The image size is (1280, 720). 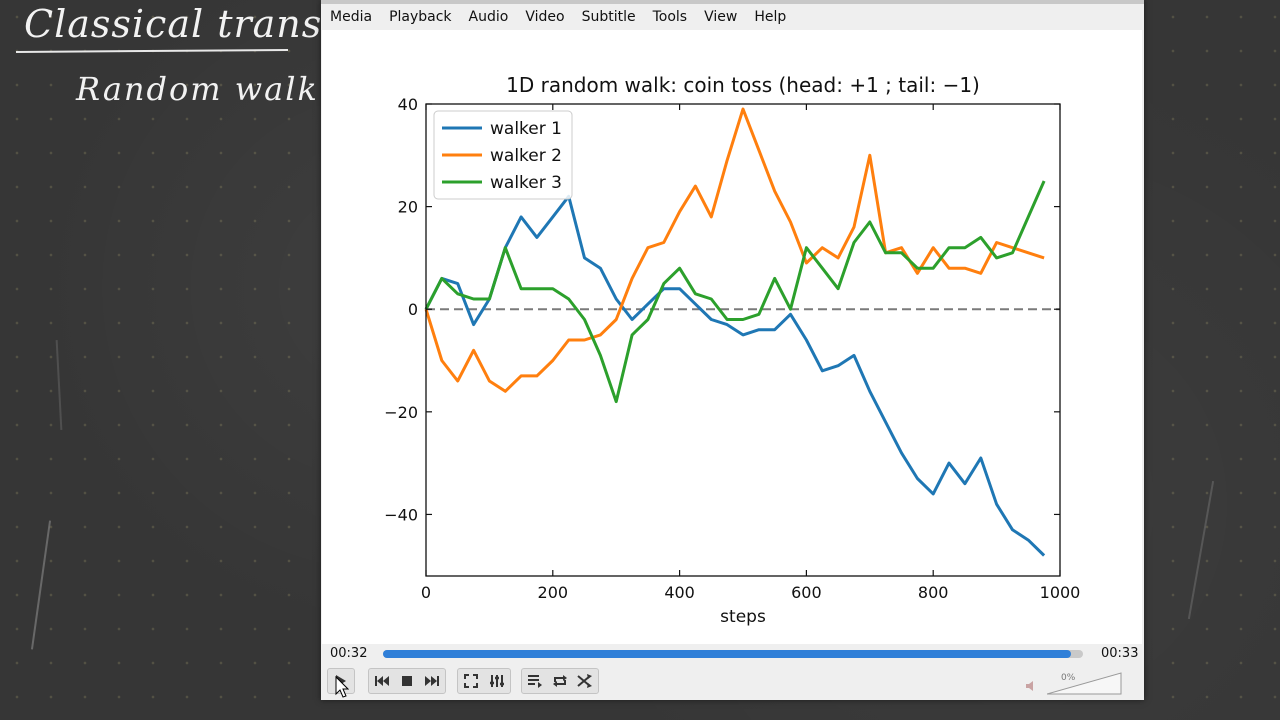 What do you see at coordinates (342, 687) in the screenshot?
I see `mouse-cursor-icon` at bounding box center [342, 687].